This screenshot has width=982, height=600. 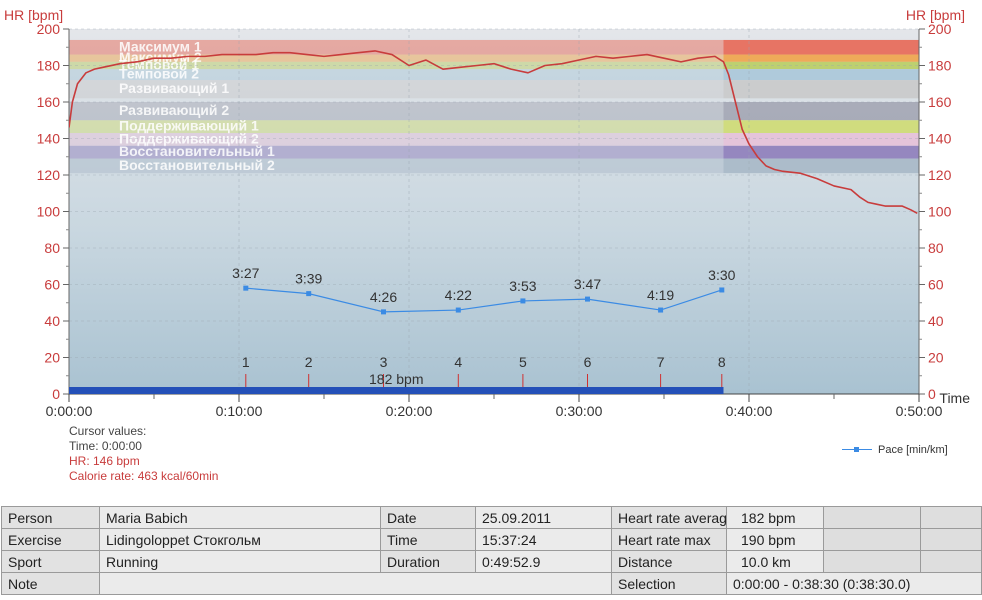 I want to click on lap-label: 7, so click(x=661, y=362).